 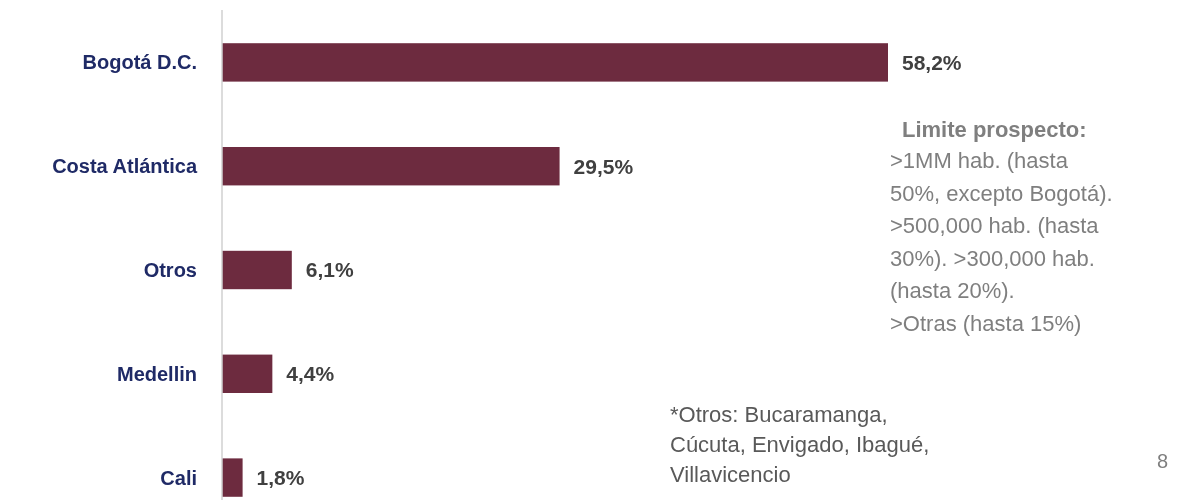 What do you see at coordinates (170, 270) in the screenshot?
I see `y-tick-label: Otros` at bounding box center [170, 270].